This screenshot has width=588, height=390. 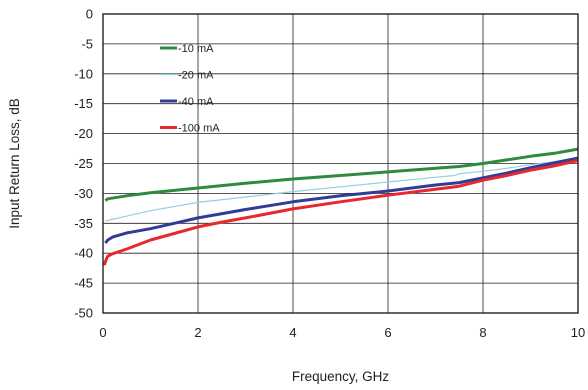 I want to click on legend-label: -10 mA, so click(x=196, y=49).